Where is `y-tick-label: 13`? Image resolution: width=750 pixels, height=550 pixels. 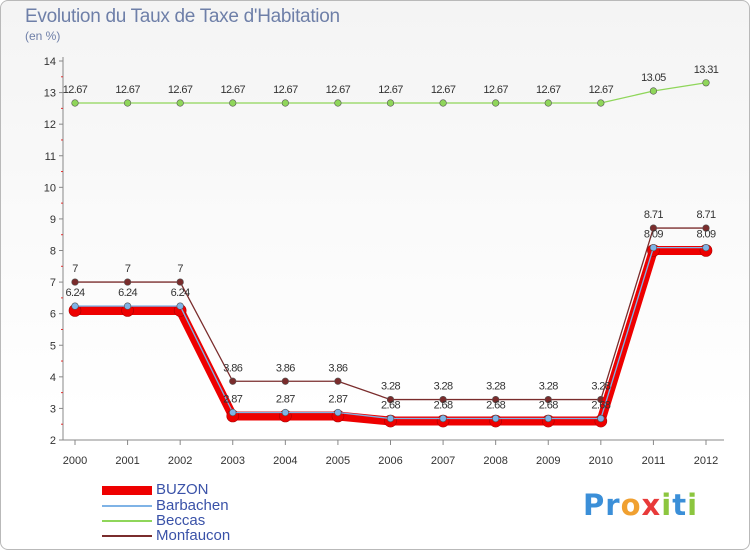 y-tick-label: 13 is located at coordinates (50, 94).